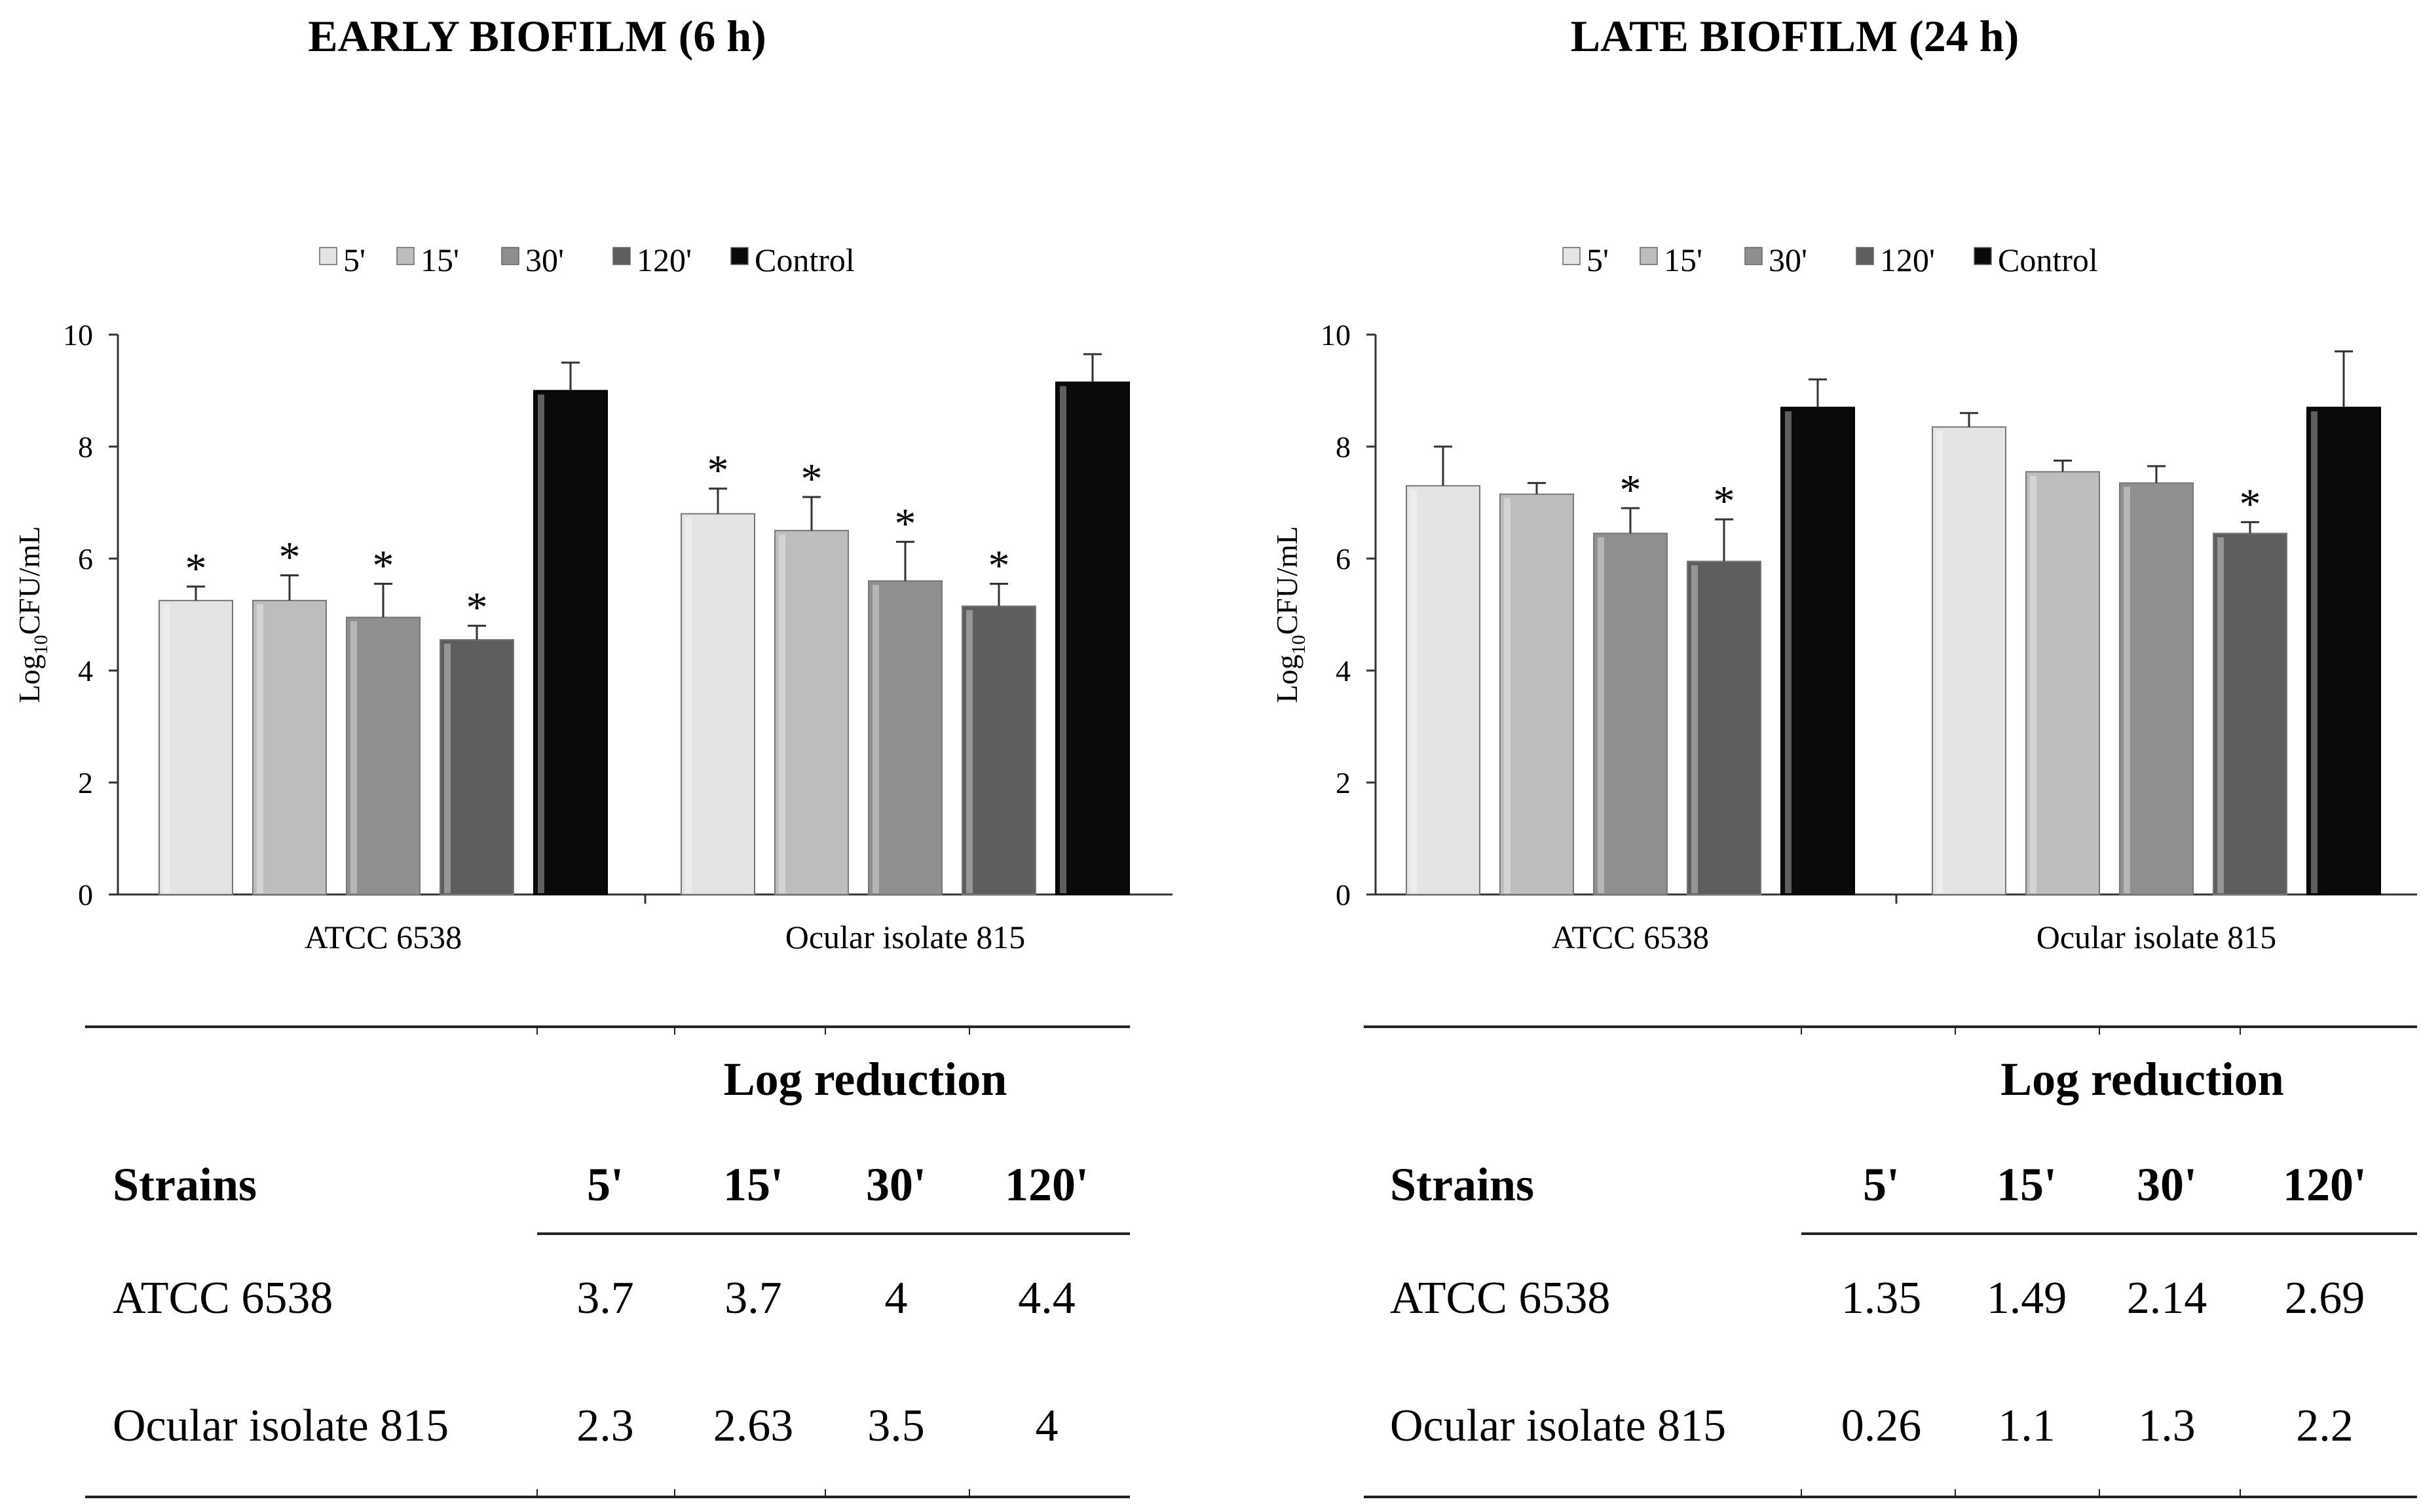  Describe the element at coordinates (281, 1426) in the screenshot. I see `table-cell: Ocular isolate 815` at that location.